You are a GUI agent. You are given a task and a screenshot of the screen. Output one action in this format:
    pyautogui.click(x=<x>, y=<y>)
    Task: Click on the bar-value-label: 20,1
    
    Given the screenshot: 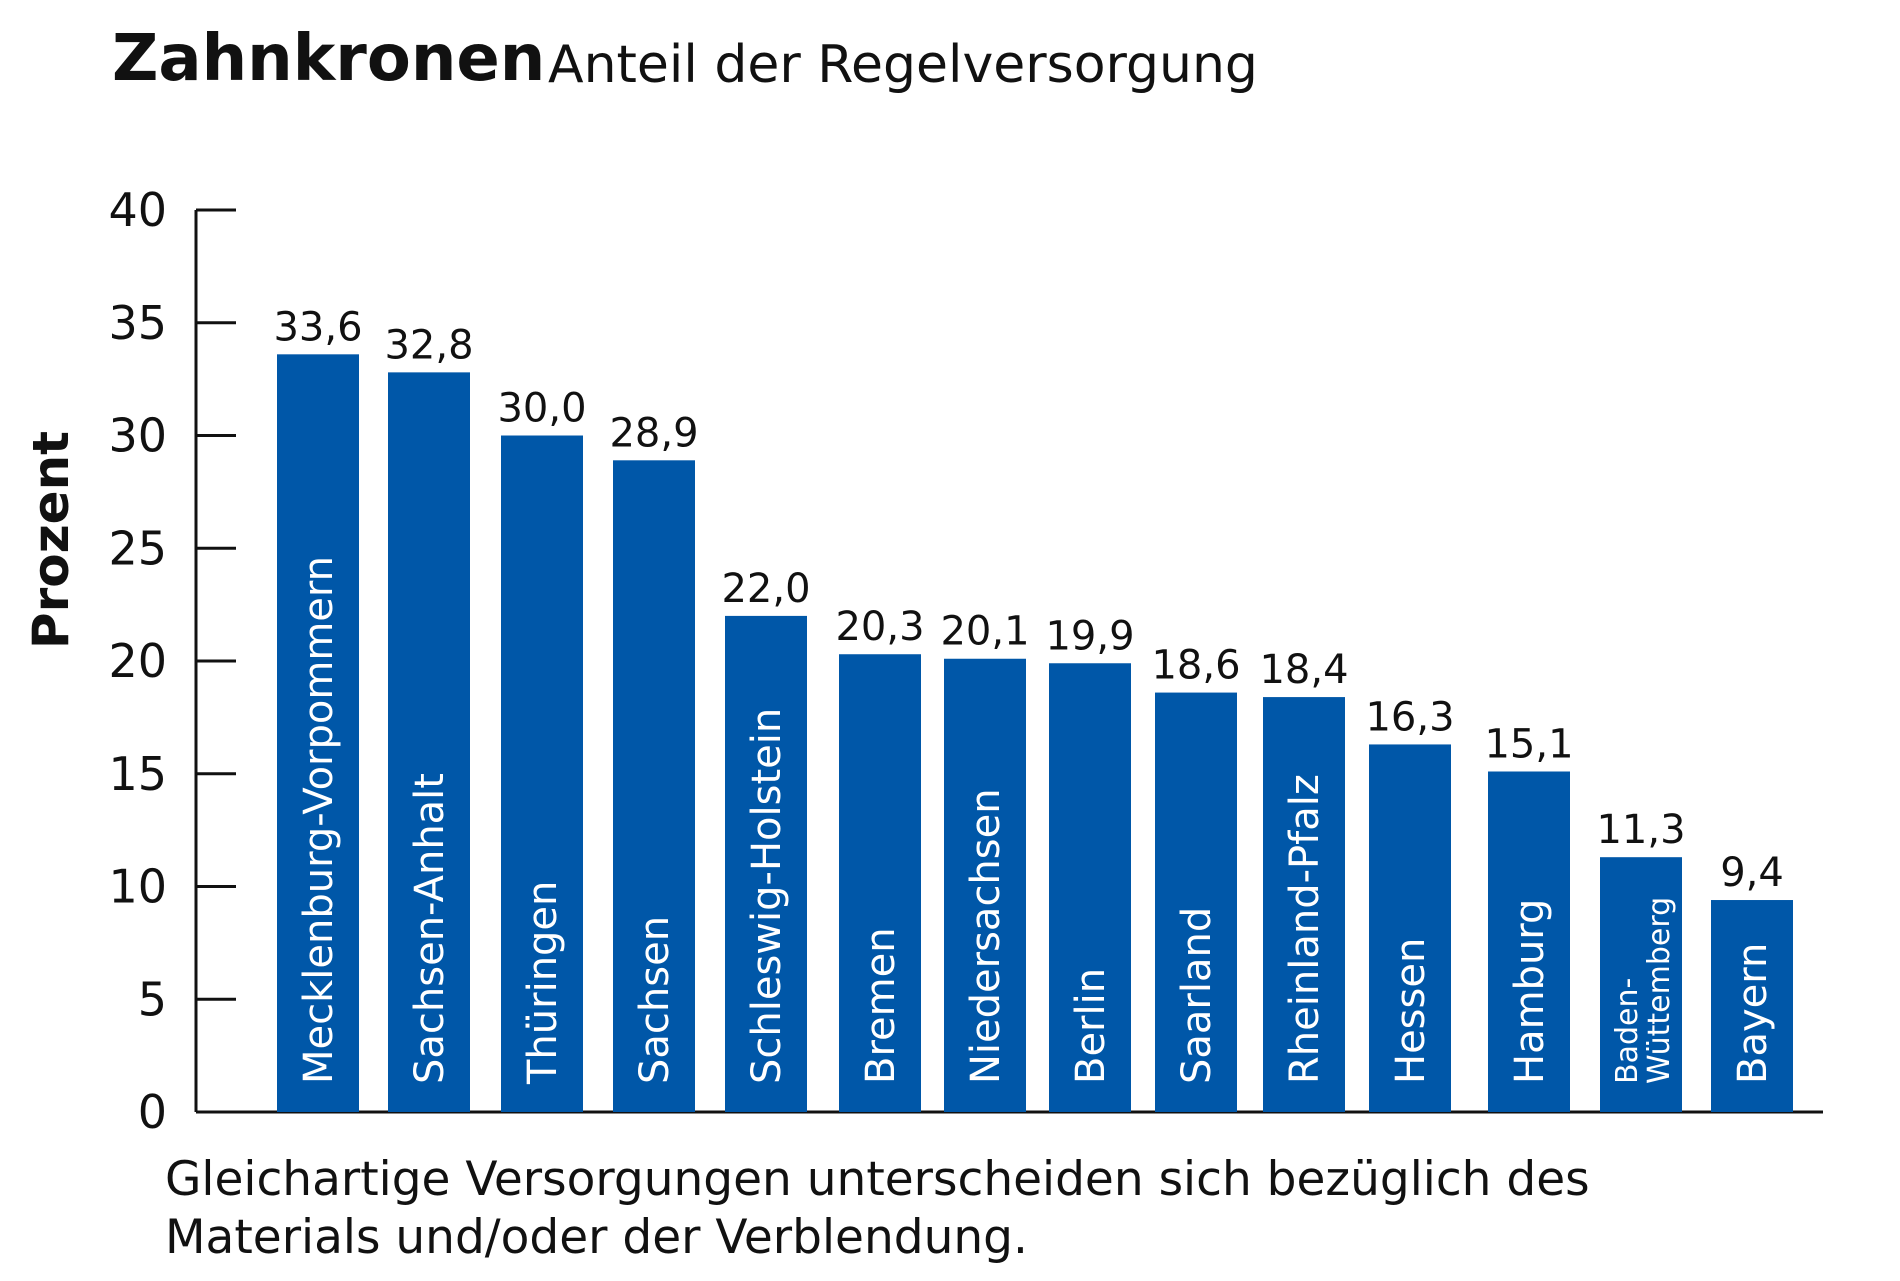 What is the action you would take?
    pyautogui.click(x=984, y=632)
    